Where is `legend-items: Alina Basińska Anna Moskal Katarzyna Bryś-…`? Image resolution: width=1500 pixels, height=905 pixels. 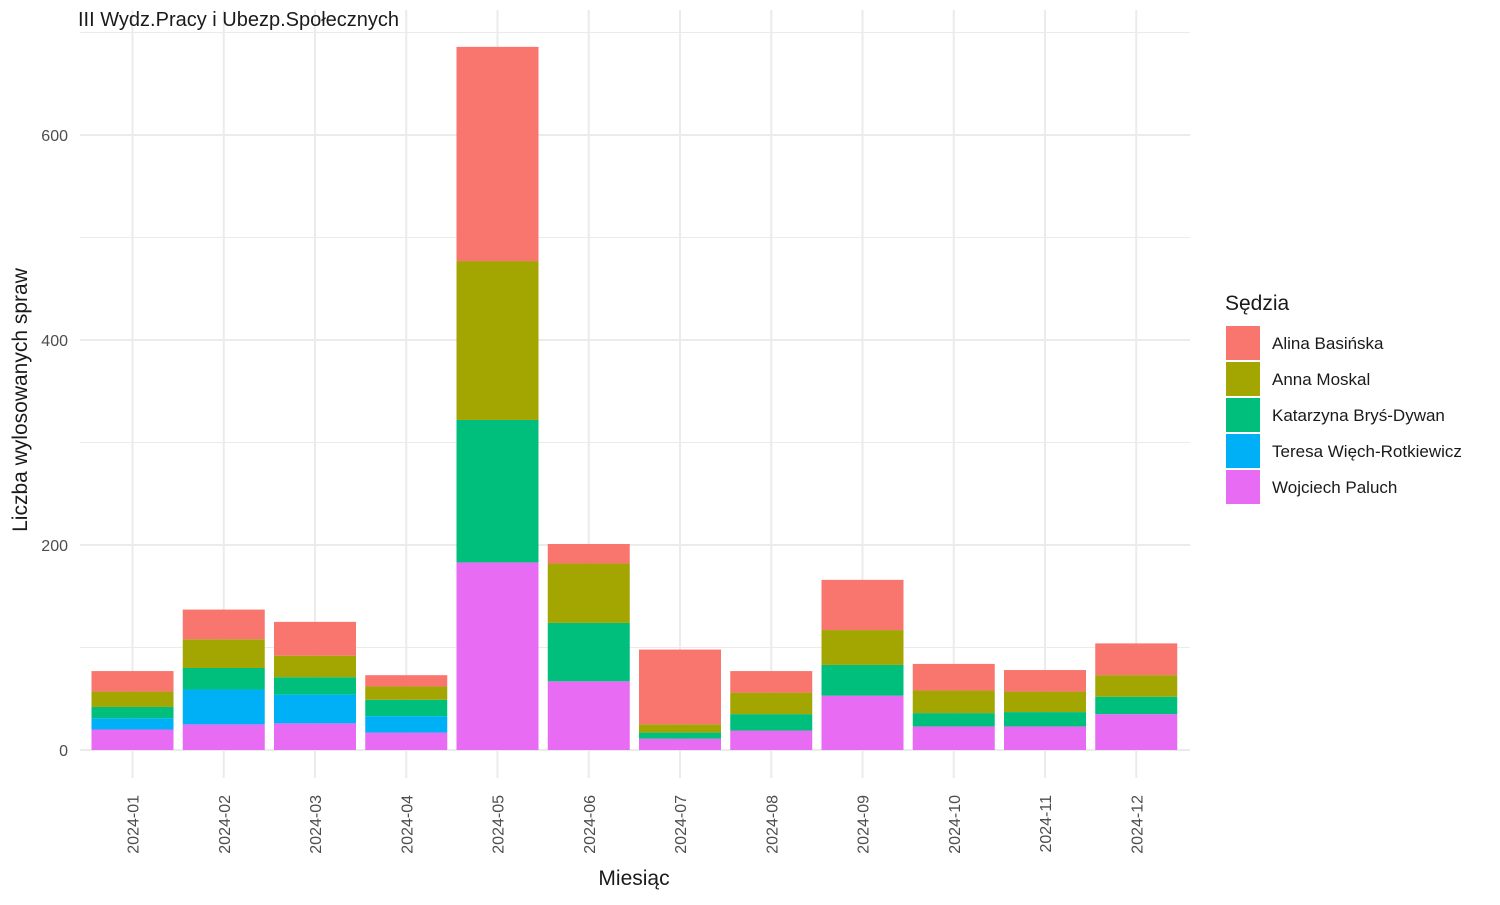 legend-items: Alina Basińska Anna Moskal Katarzyna Bryś-… is located at coordinates (1344, 415).